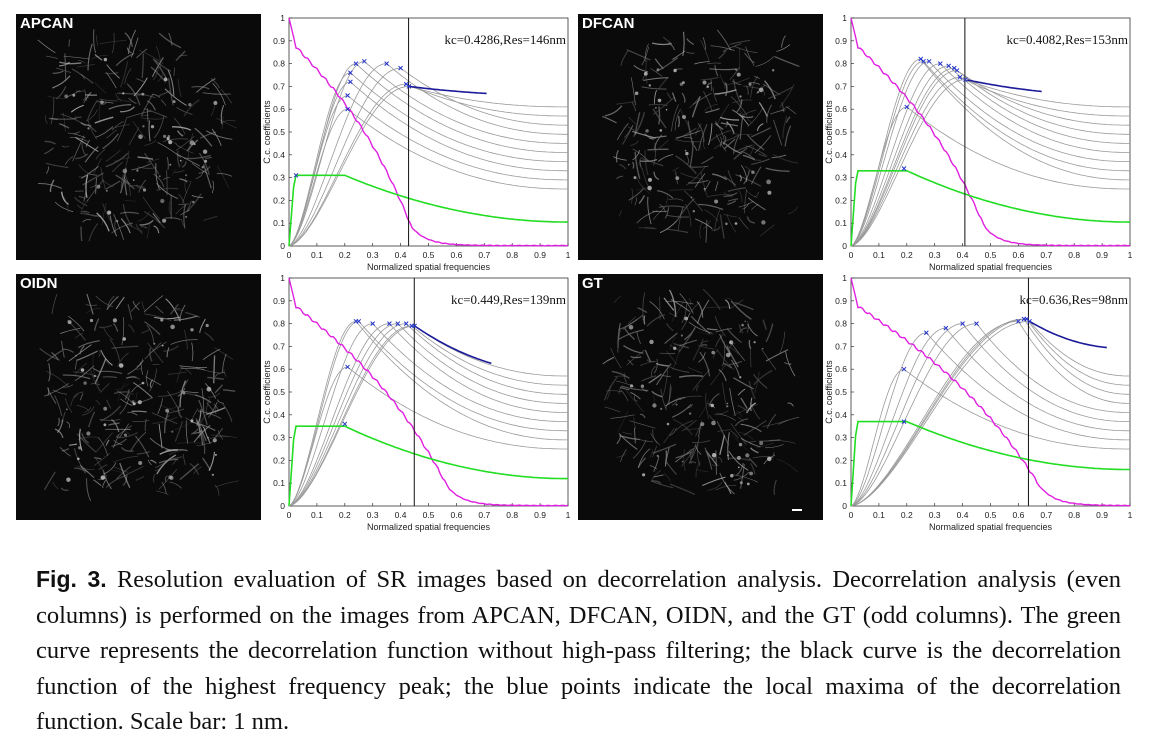 The image size is (1155, 753). Describe the element at coordinates (841, 109) in the screenshot. I see `y-tick-label: 0.6` at that location.